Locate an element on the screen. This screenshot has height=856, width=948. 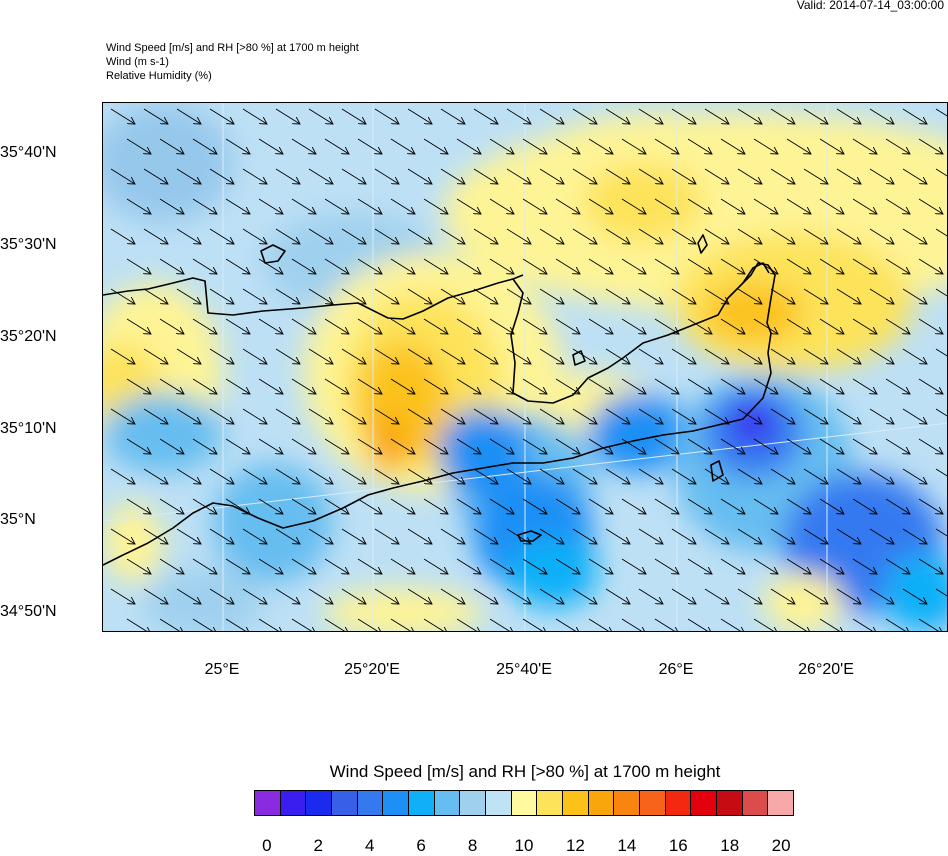
lon-label: 25°E is located at coordinates (222, 669).